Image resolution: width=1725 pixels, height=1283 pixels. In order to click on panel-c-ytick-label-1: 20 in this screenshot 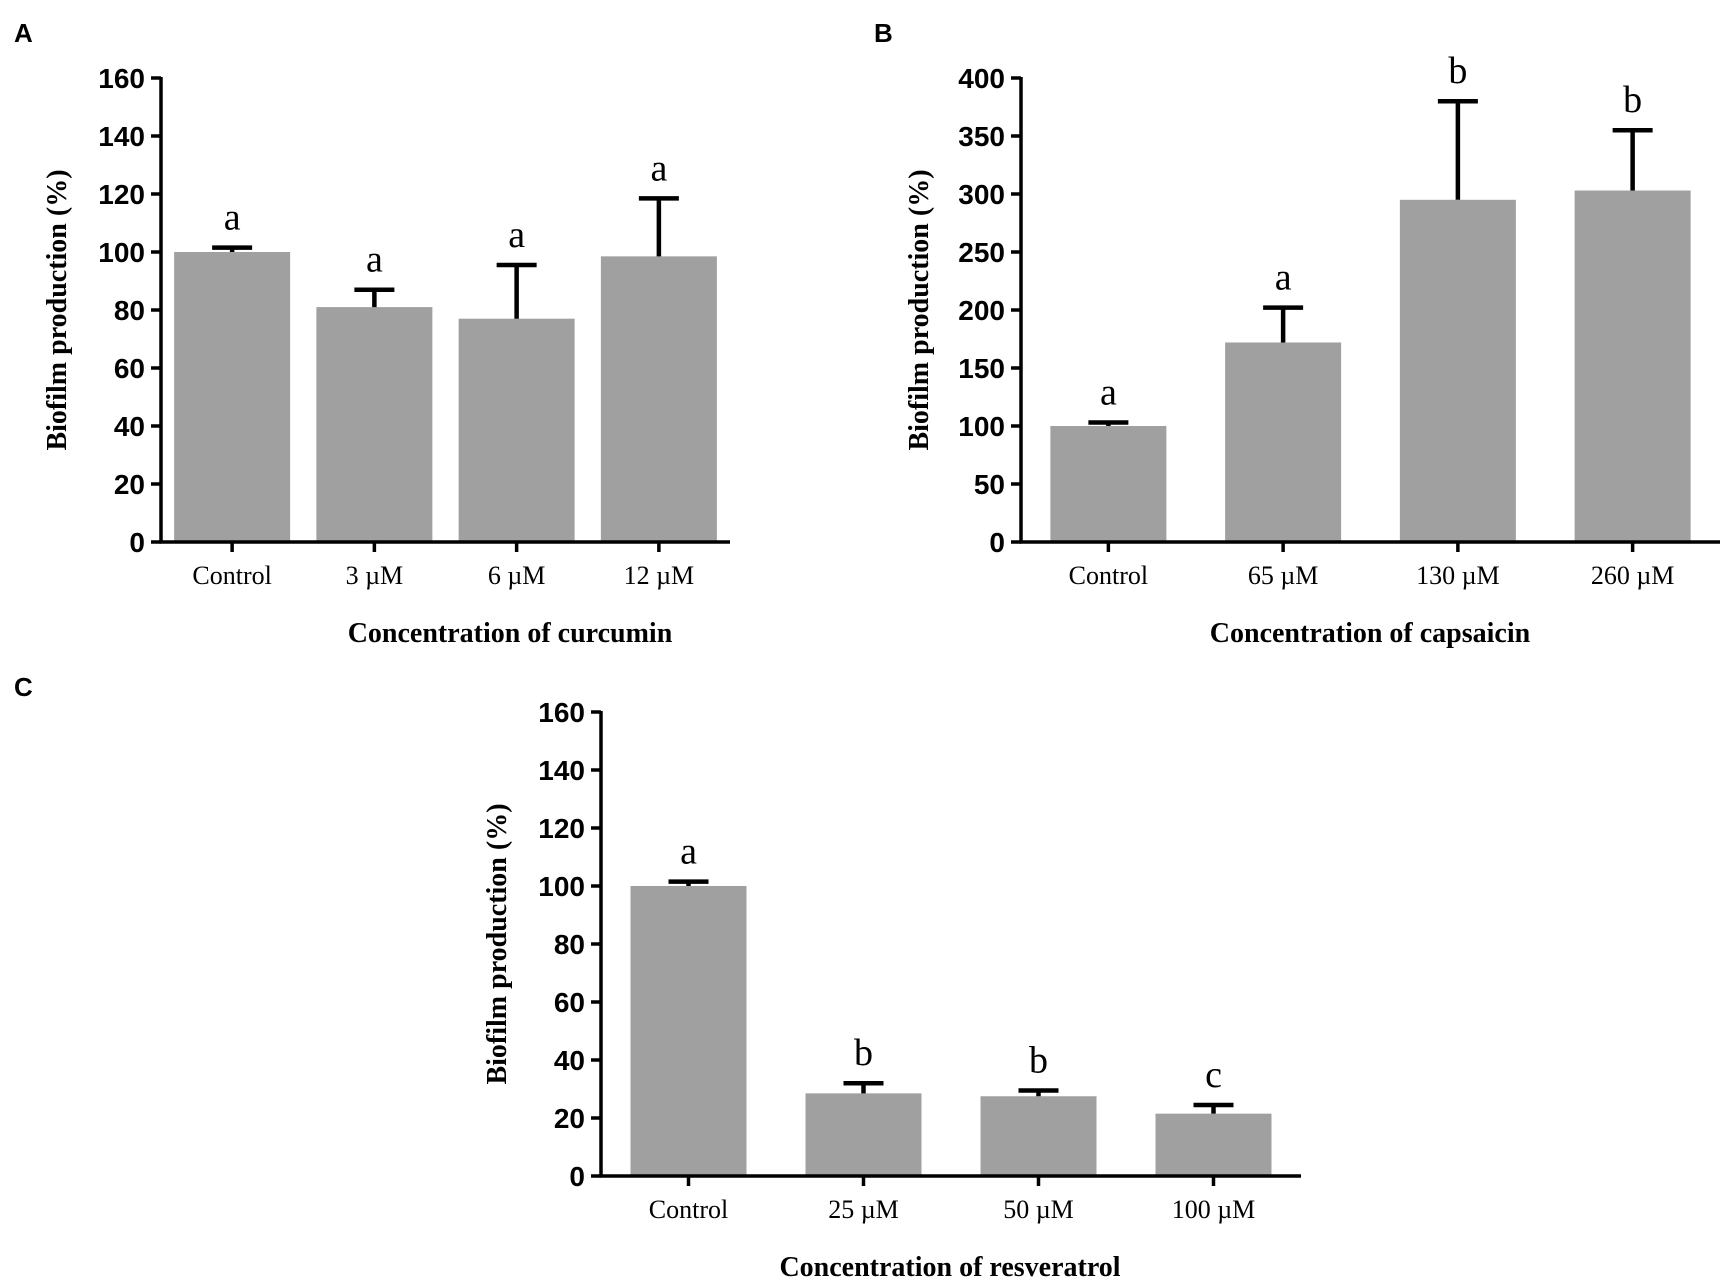, I will do `click(569, 1118)`.